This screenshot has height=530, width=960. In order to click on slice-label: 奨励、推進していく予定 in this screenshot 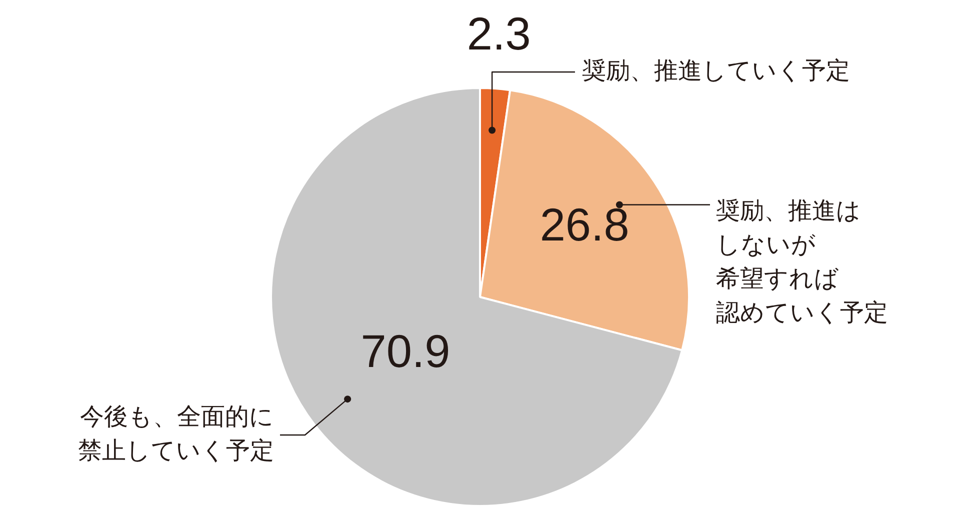, I will do `click(716, 71)`.